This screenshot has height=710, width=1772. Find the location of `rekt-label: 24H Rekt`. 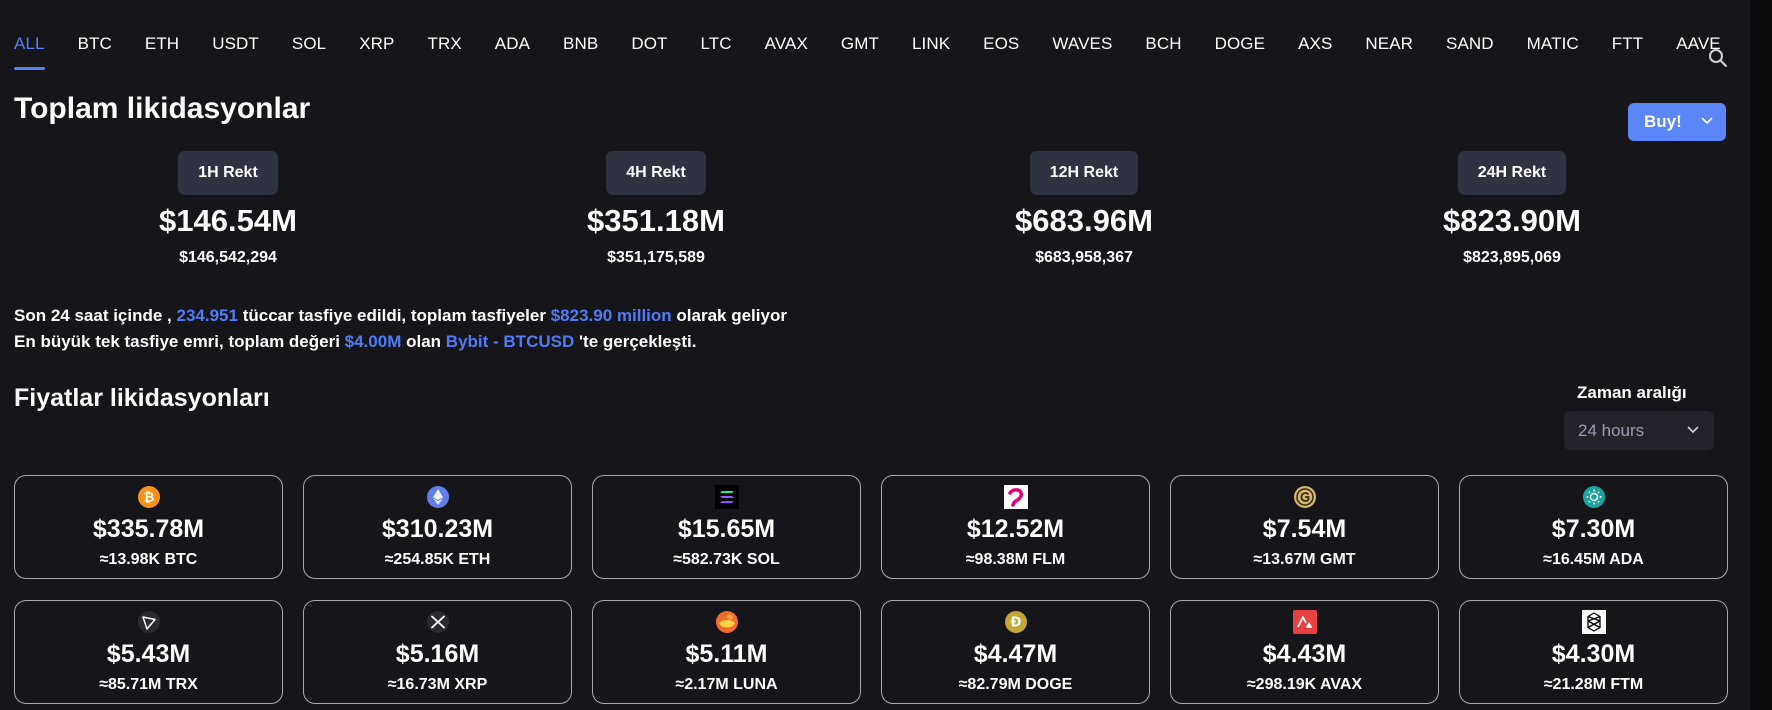

rekt-label: 24H Rekt is located at coordinates (1512, 173).